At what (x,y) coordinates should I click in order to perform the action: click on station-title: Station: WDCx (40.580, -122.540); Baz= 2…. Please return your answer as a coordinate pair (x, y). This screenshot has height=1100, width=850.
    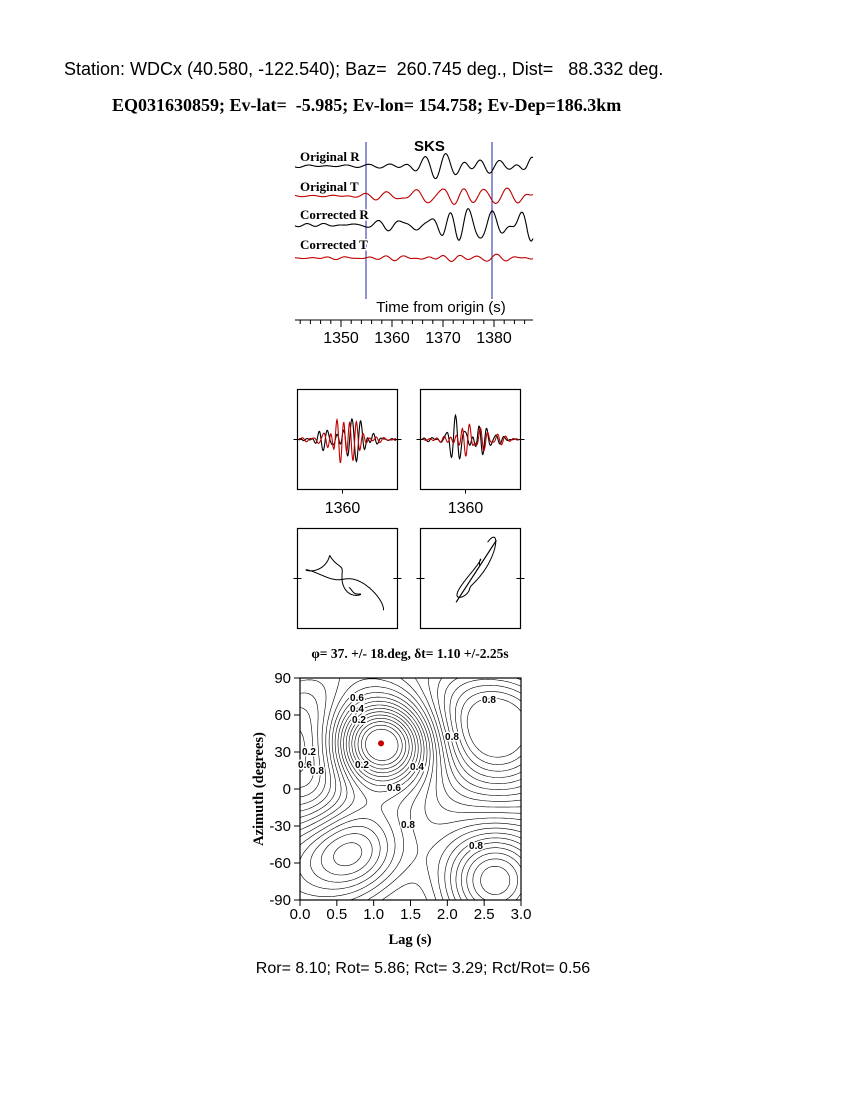
    Looking at the image, I should click on (364, 69).